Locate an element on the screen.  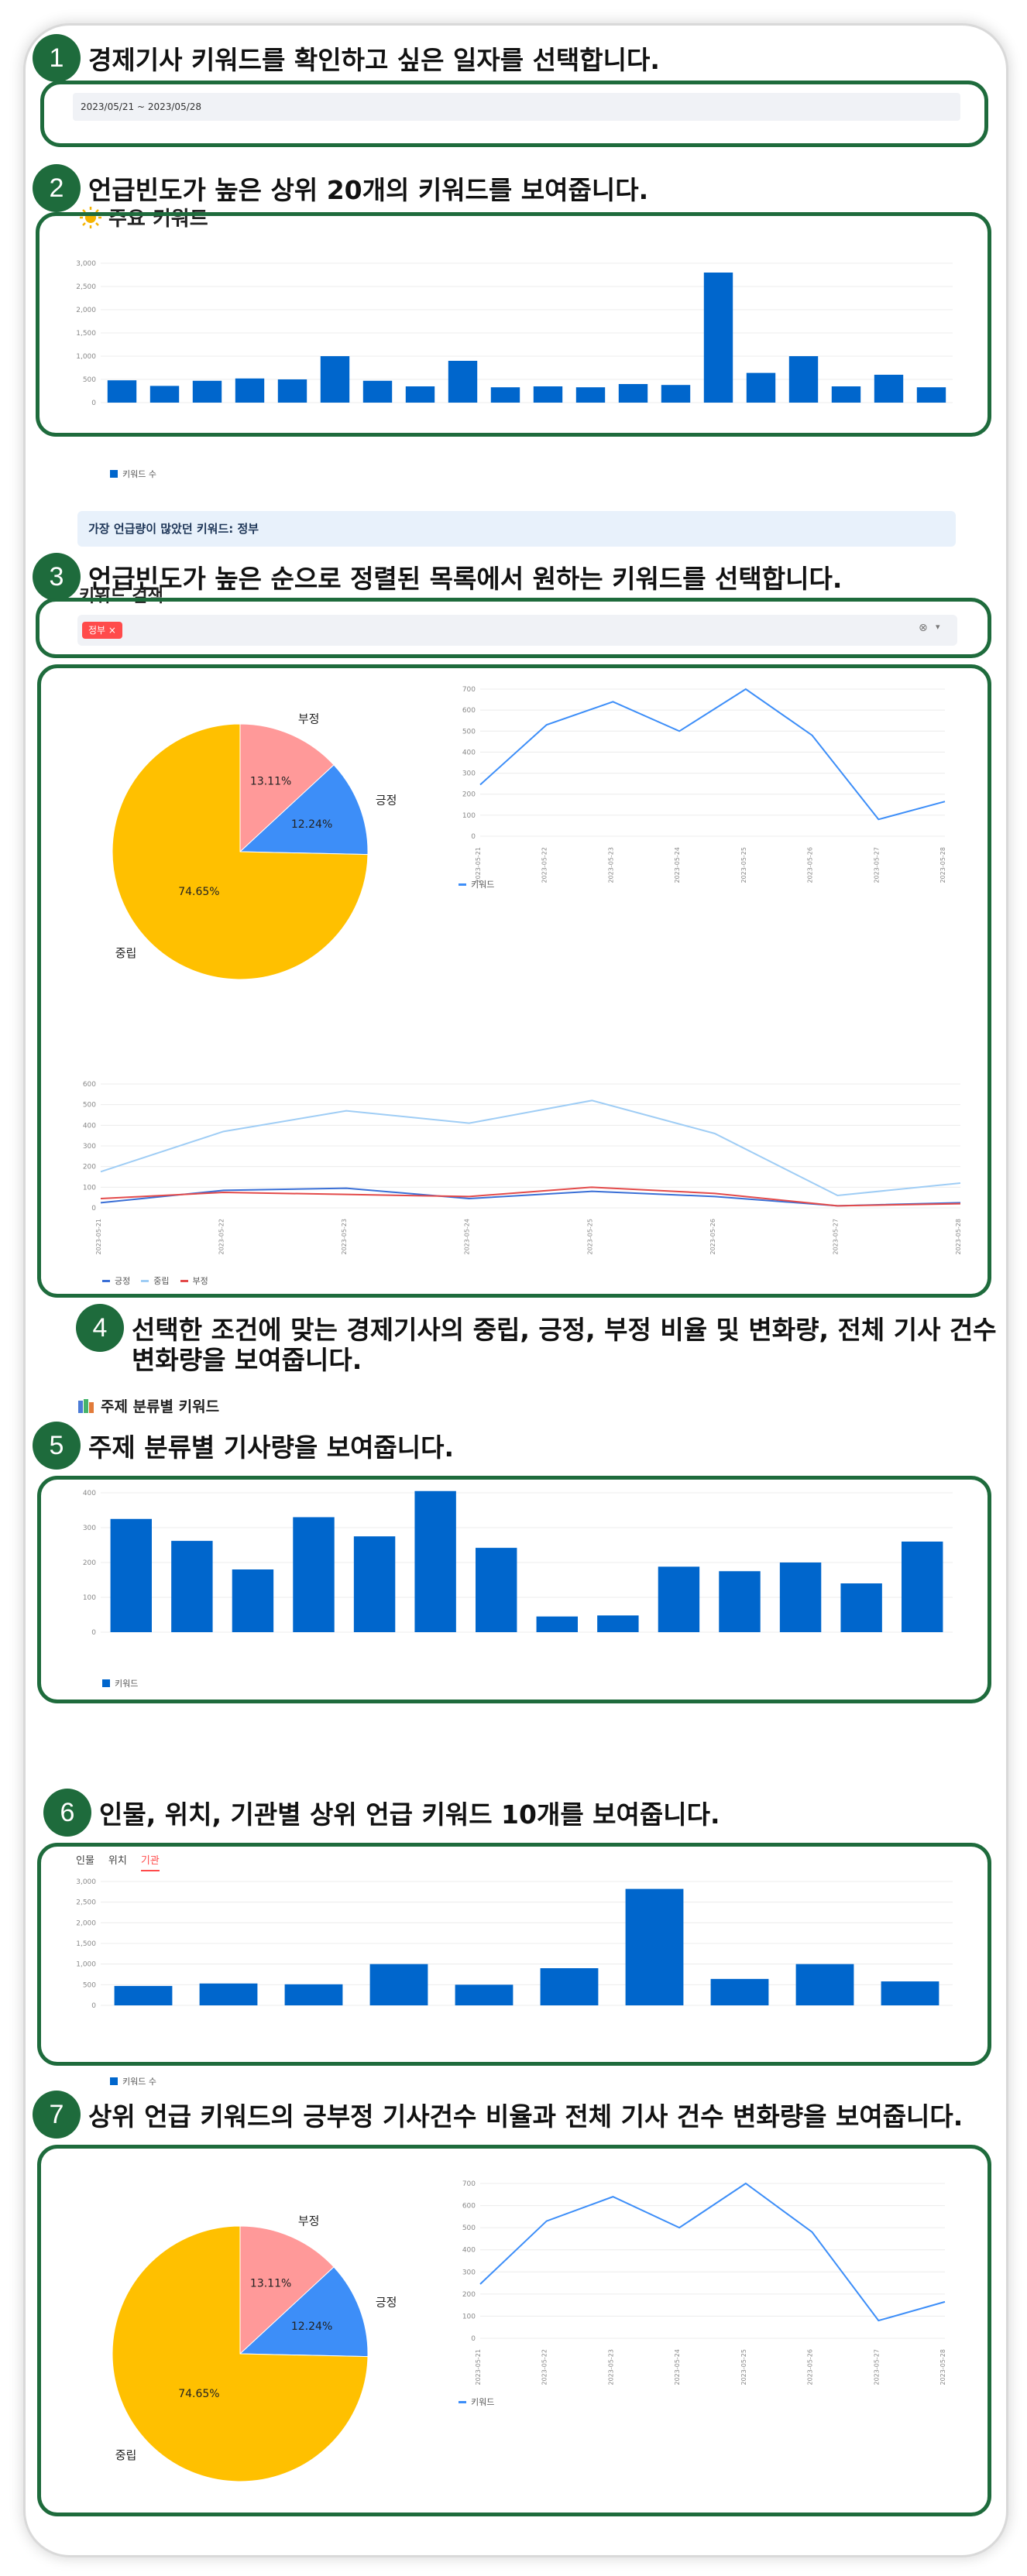
keyword-select is located at coordinates (517, 630).